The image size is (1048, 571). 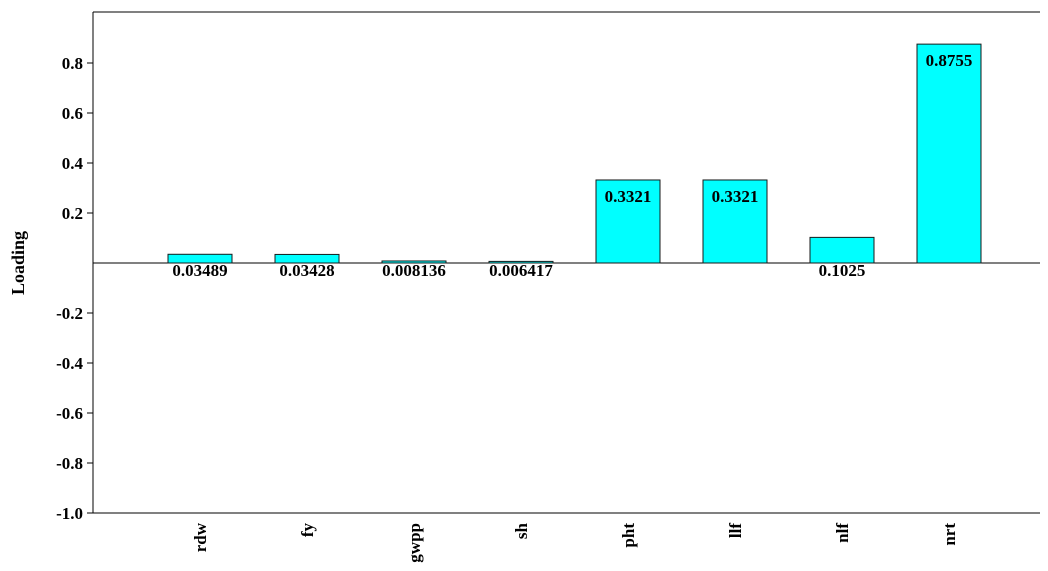 What do you see at coordinates (69, 513) in the screenshot?
I see `y-tick-label: -1.0` at bounding box center [69, 513].